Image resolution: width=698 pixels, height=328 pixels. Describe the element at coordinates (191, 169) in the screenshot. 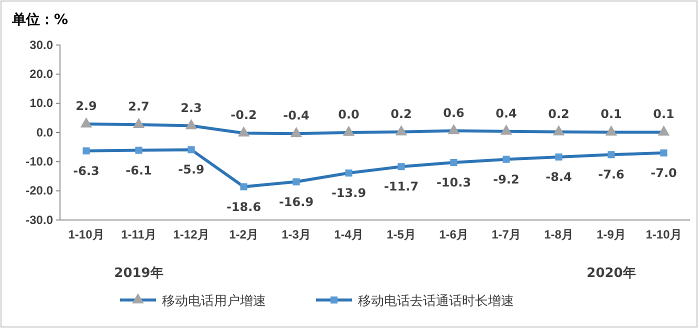

I see `data-label: -5.9` at that location.